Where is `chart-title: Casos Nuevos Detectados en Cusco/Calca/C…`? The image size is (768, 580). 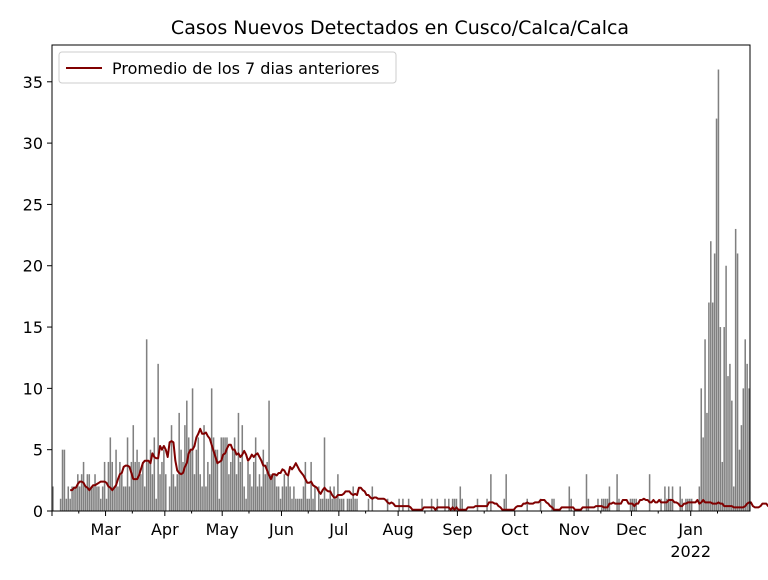
chart-title: Casos Nuevos Detectados en Cusco/Calca/C… is located at coordinates (400, 28).